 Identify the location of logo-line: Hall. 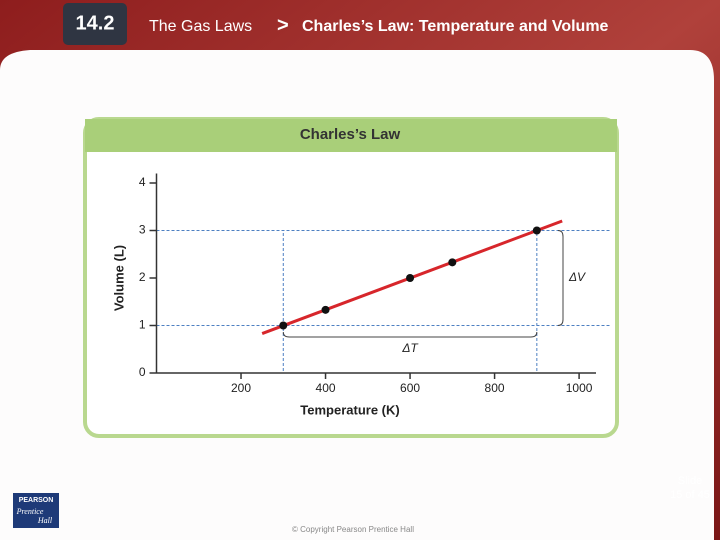
(45, 520).